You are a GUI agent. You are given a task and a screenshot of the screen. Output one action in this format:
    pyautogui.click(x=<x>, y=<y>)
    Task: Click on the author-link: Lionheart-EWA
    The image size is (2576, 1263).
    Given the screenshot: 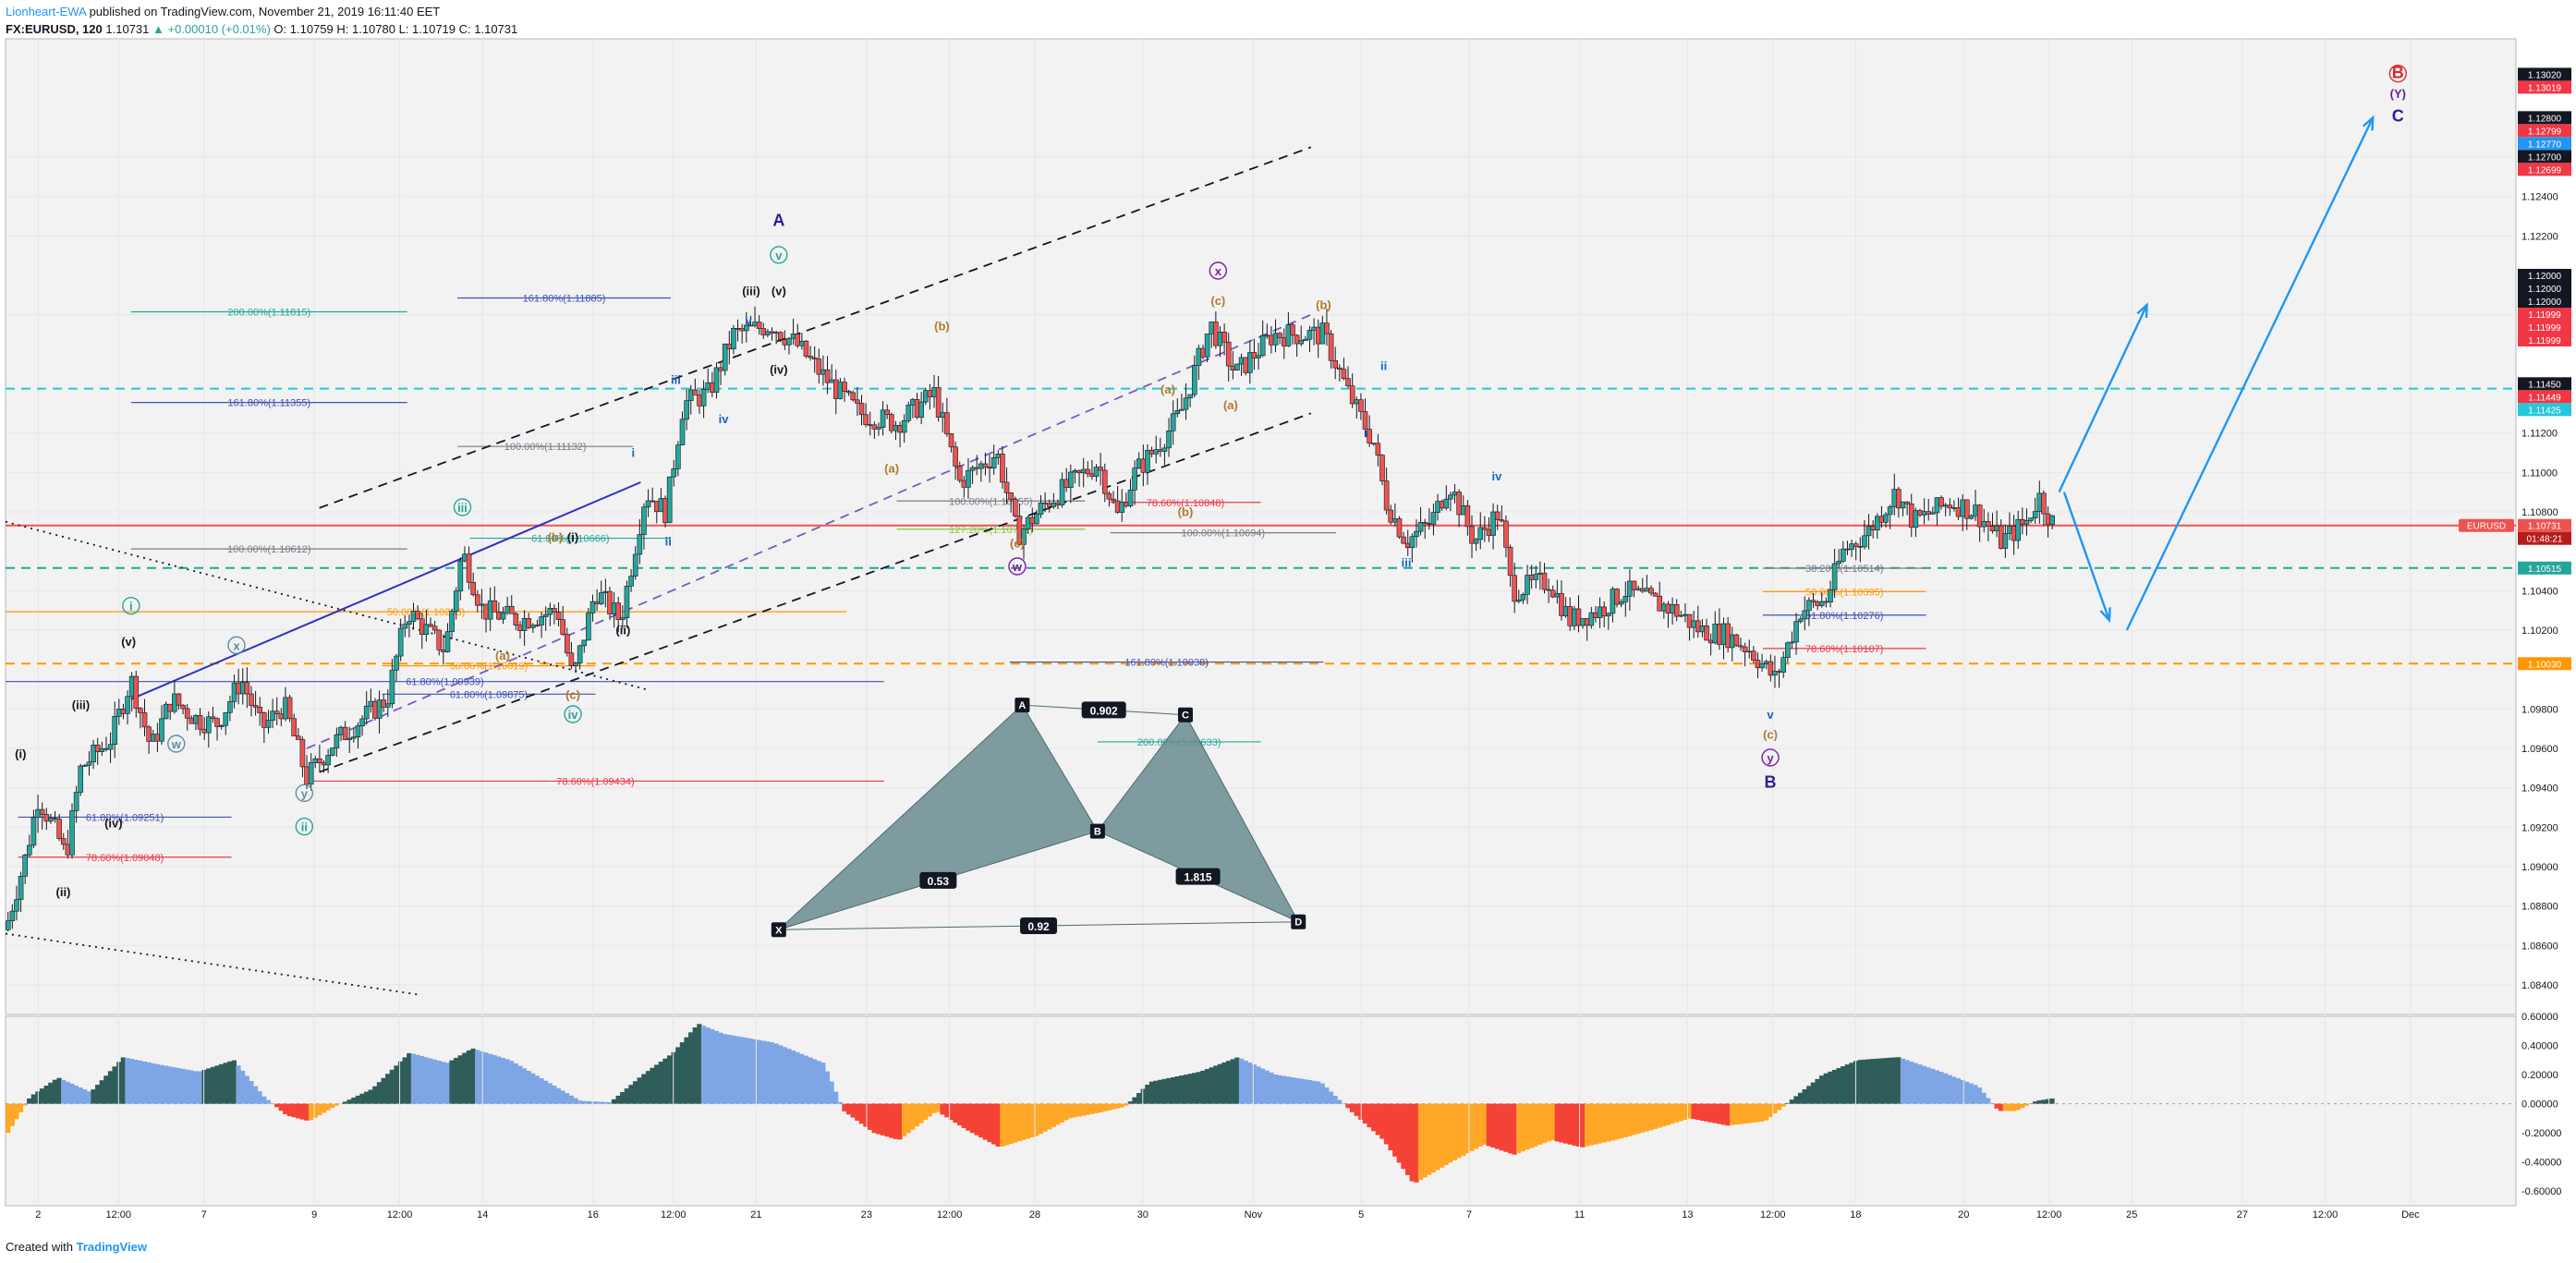 What is the action you would take?
    pyautogui.click(x=46, y=11)
    